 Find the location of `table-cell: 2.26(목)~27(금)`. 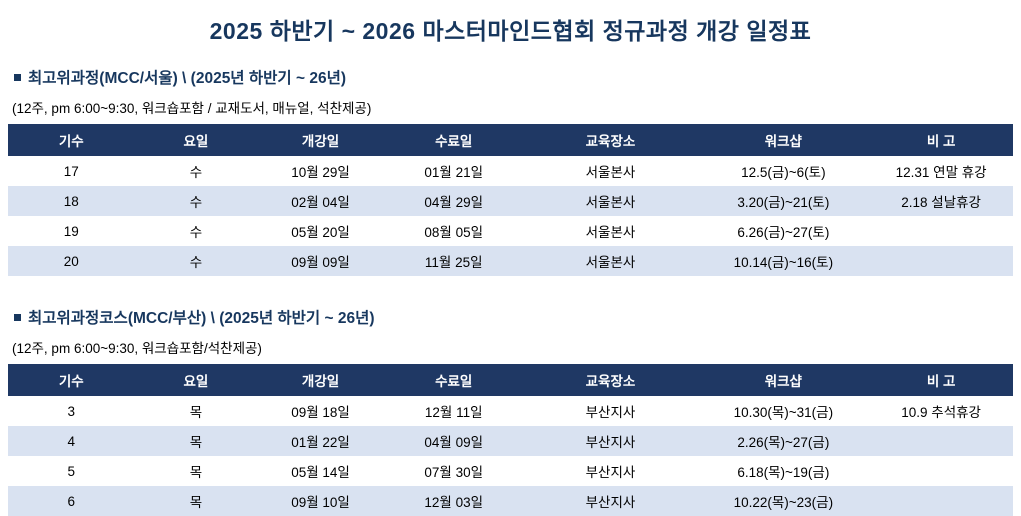

table-cell: 2.26(목)~27(금) is located at coordinates (783, 442).